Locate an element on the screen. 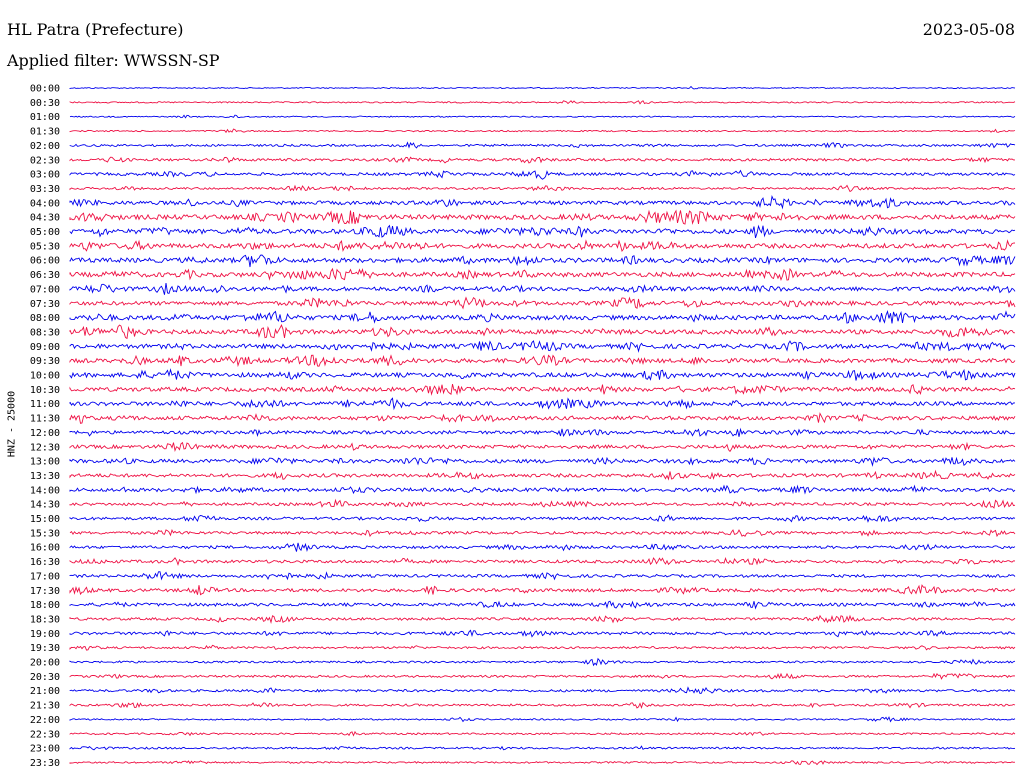 This screenshot has height=780, width=1024. time-label: 16:30 is located at coordinates (45, 562).